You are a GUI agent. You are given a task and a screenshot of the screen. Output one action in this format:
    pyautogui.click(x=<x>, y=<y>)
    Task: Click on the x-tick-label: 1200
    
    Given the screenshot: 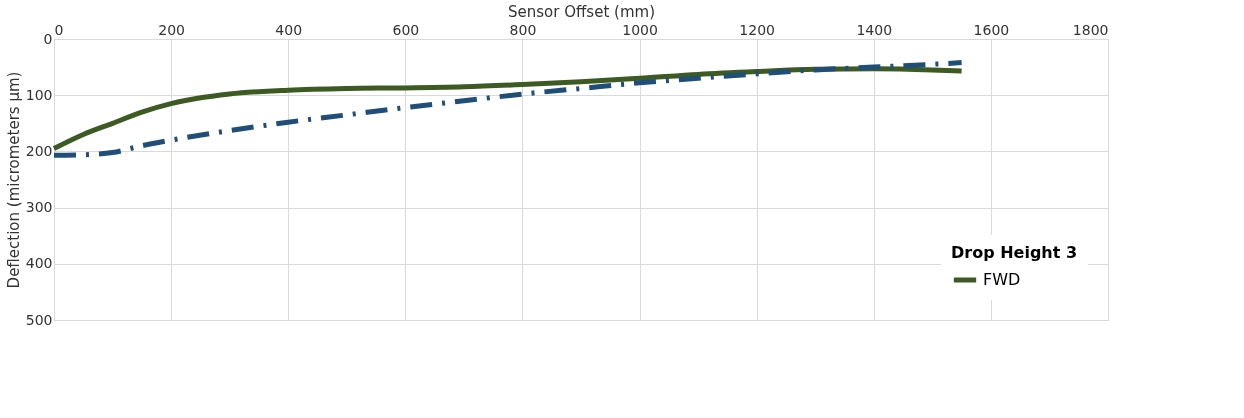 What is the action you would take?
    pyautogui.click(x=757, y=29)
    